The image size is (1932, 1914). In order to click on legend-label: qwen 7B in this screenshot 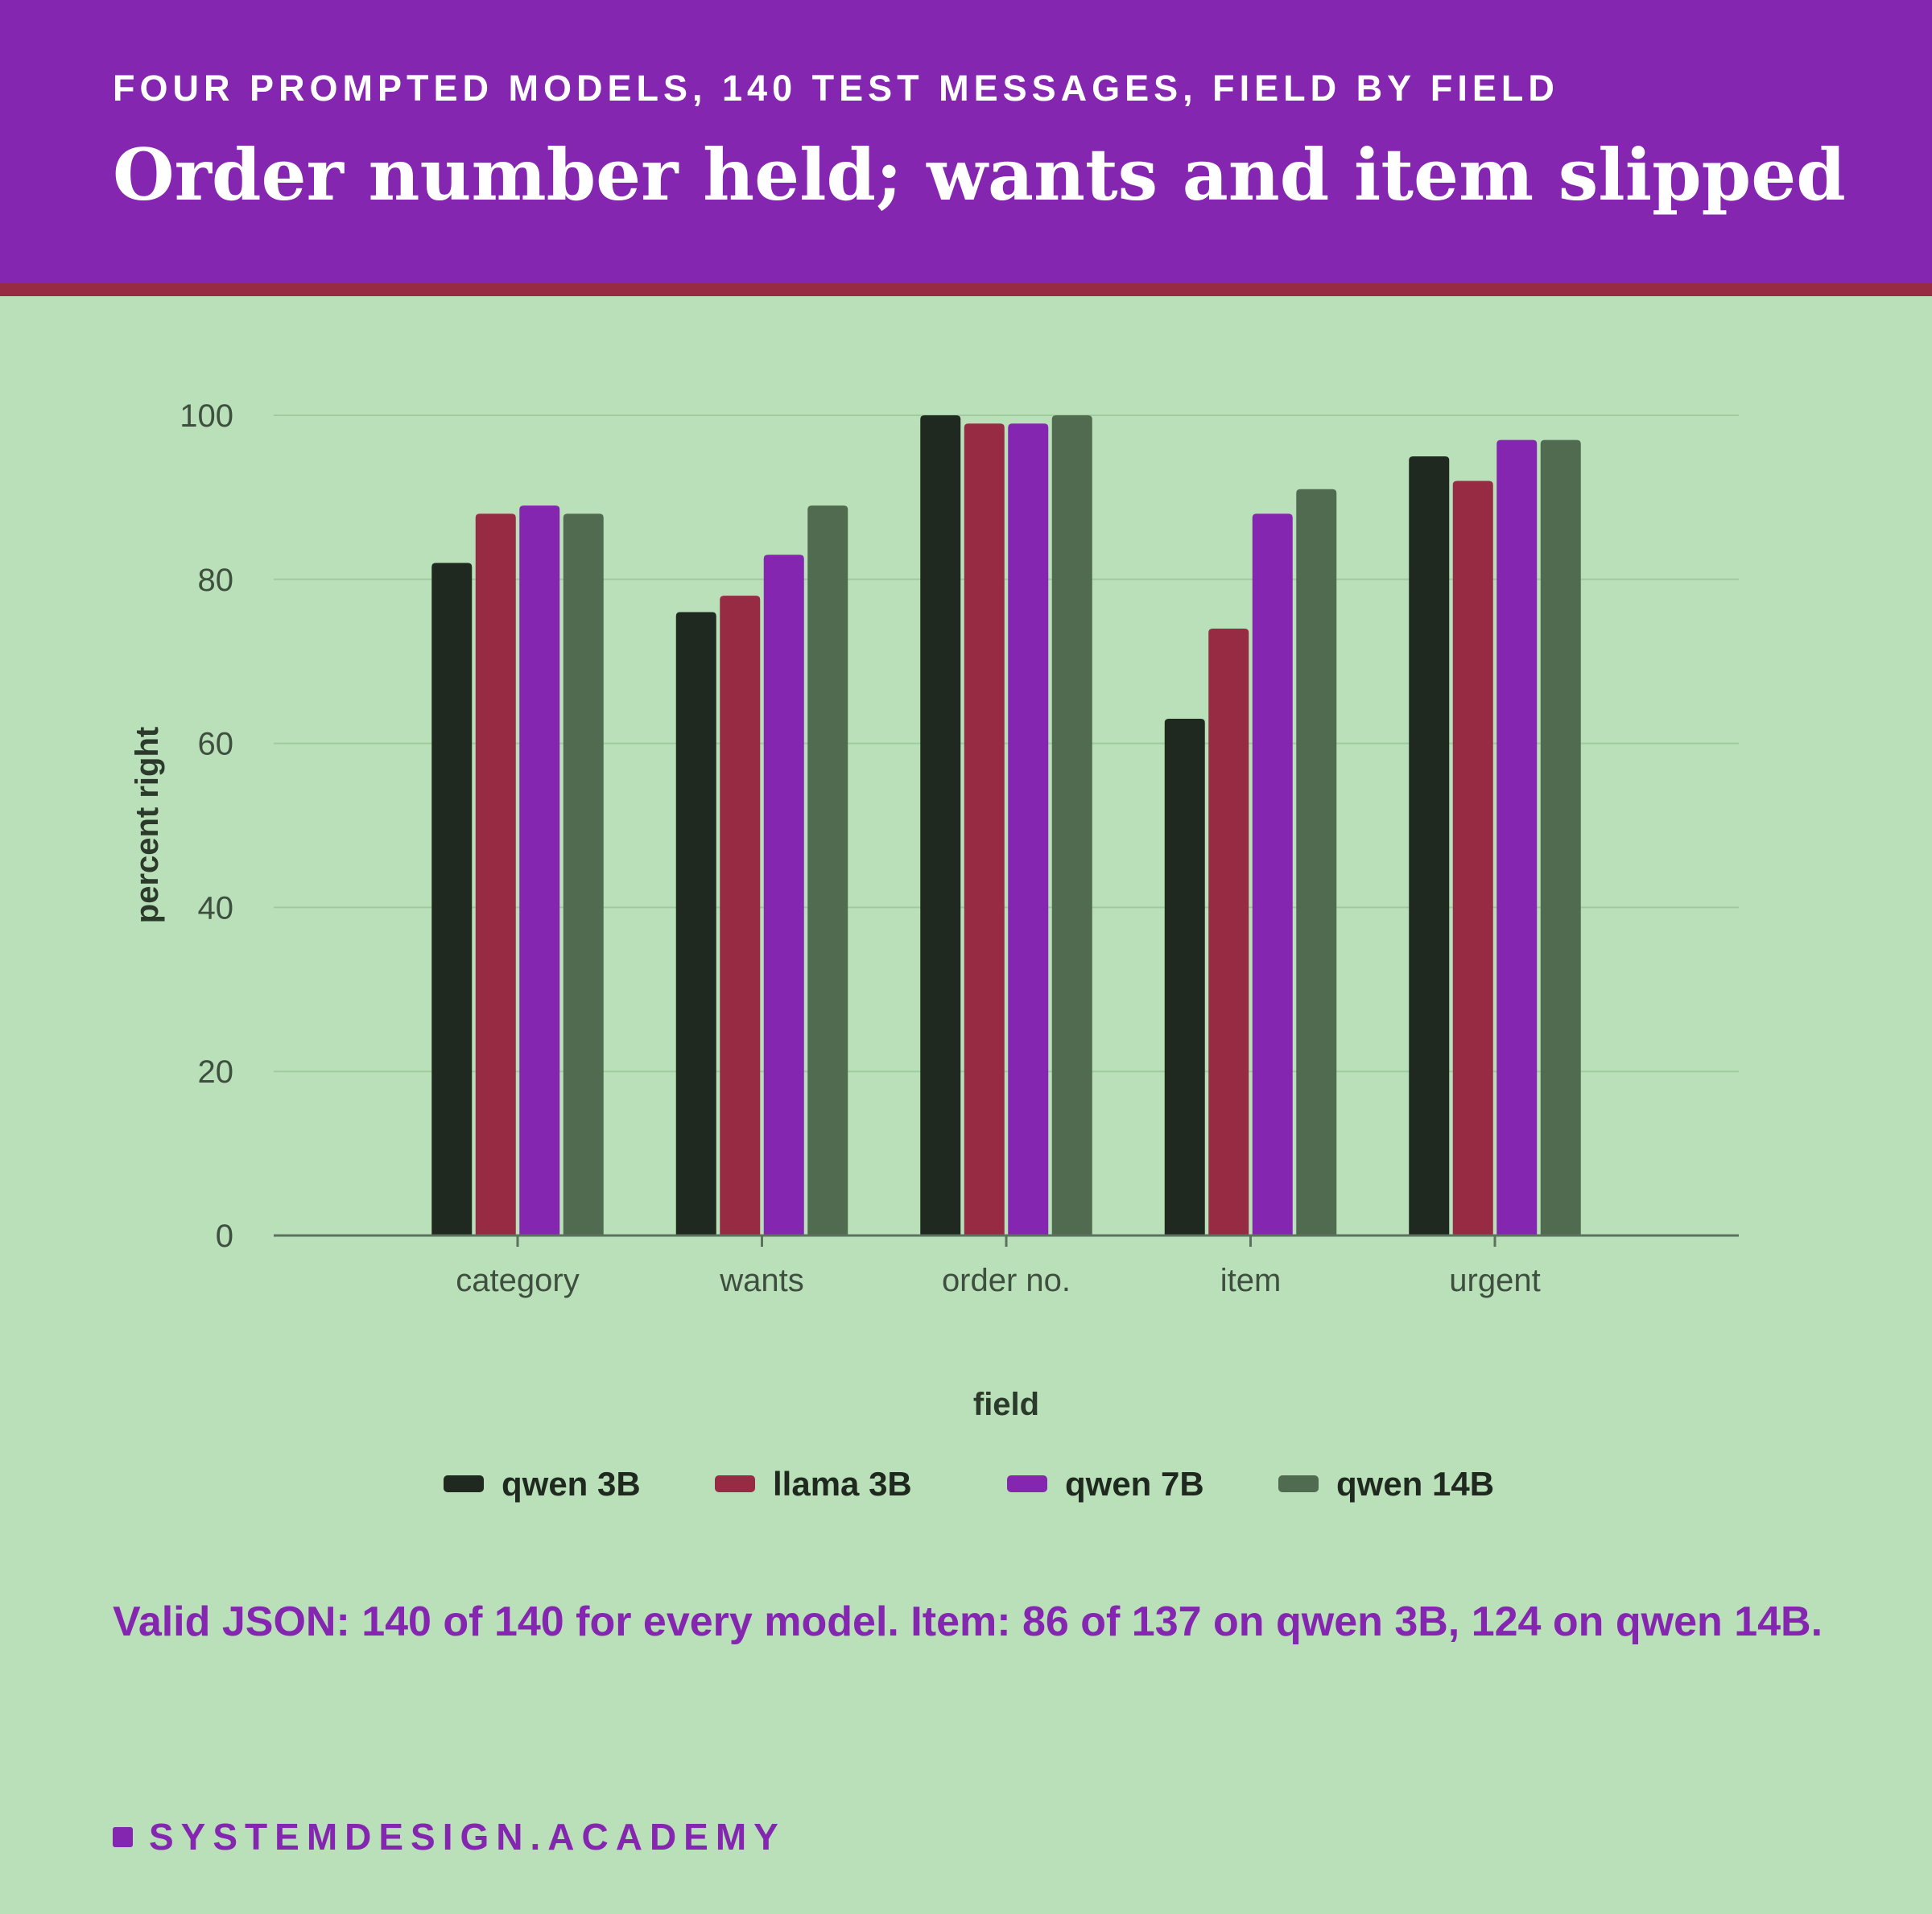, I will do `click(1134, 1484)`.